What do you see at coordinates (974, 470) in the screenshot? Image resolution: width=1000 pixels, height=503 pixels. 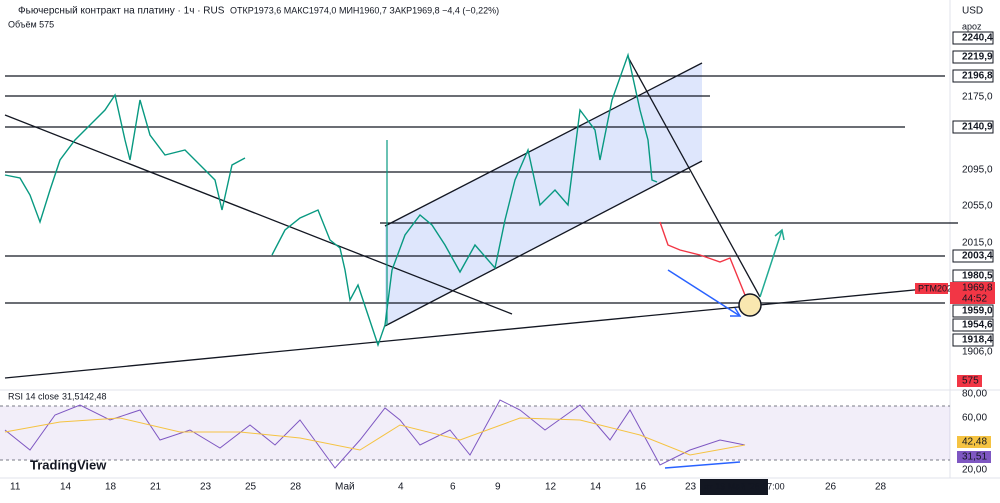 I see `rsi-axis: 20,00` at bounding box center [974, 470].